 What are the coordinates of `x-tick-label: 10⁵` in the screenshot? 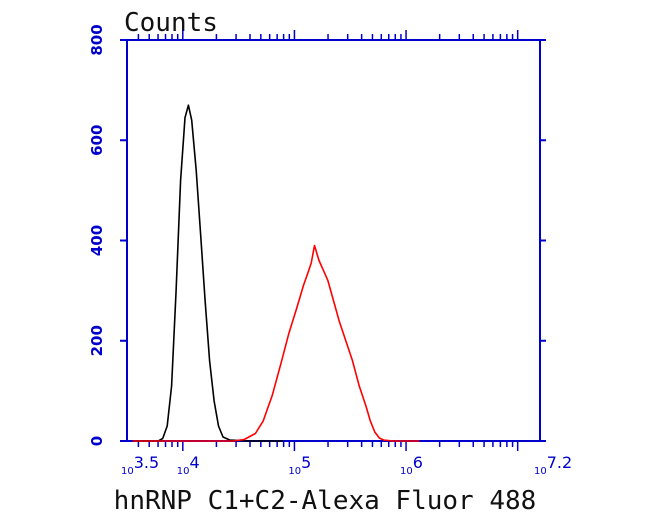 It's located at (299, 465).